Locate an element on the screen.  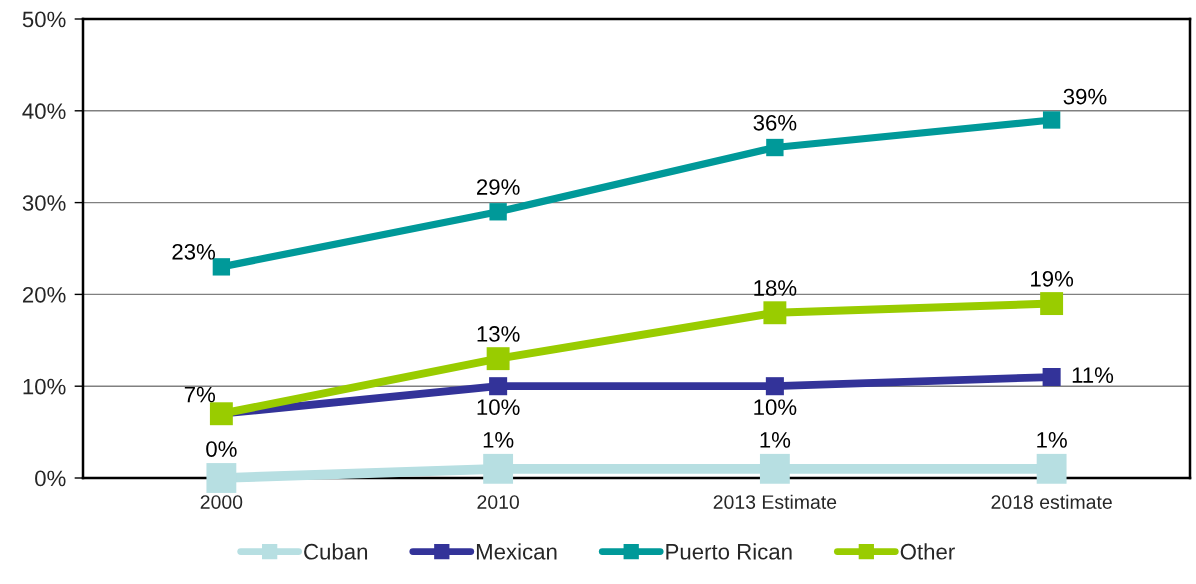
data-label: 11% is located at coordinates (1093, 375).